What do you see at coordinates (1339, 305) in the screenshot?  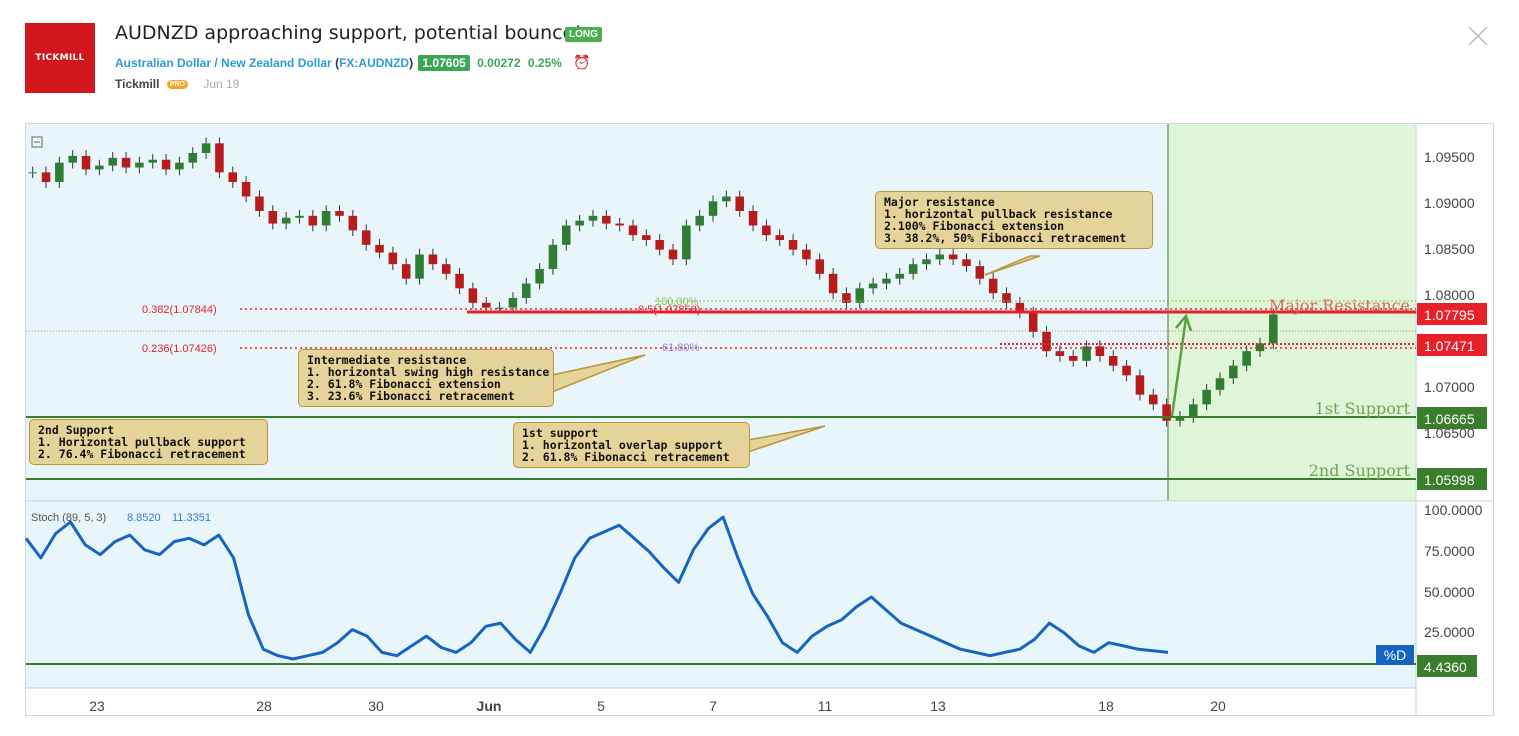 I see `major-resistance-text: Major Resistance` at bounding box center [1339, 305].